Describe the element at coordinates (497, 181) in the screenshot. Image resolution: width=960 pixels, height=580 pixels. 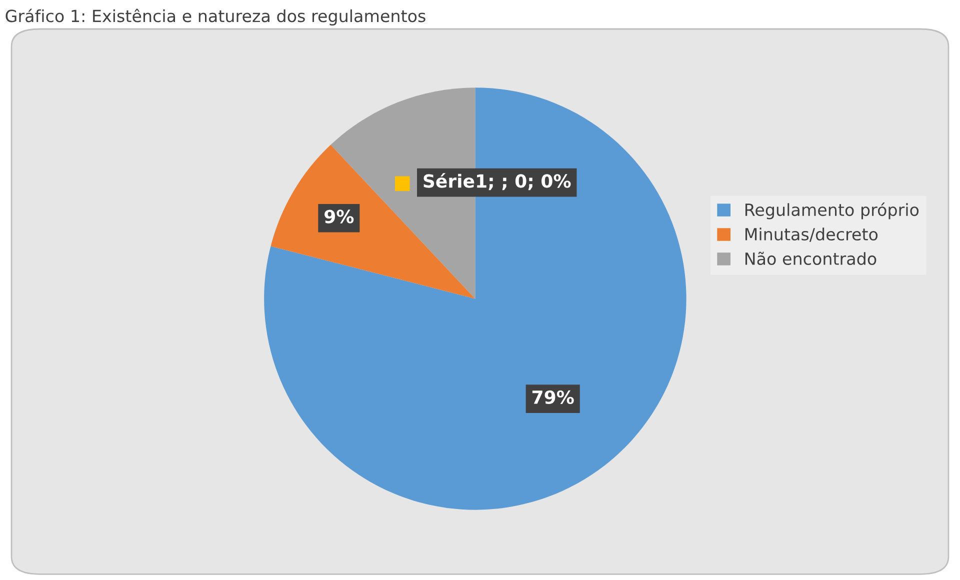
I see `text: Série1; ; 0; 0%` at that location.